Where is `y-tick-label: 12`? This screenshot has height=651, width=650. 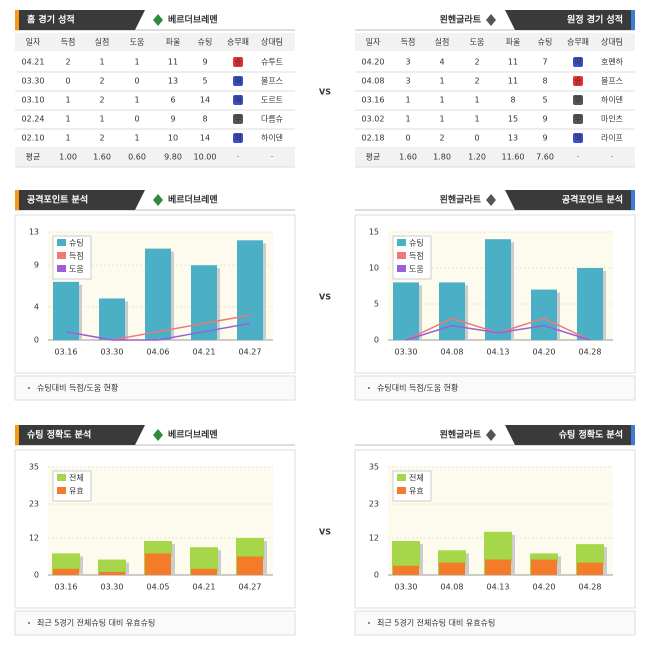
y-tick-label: 12 is located at coordinates (34, 537).